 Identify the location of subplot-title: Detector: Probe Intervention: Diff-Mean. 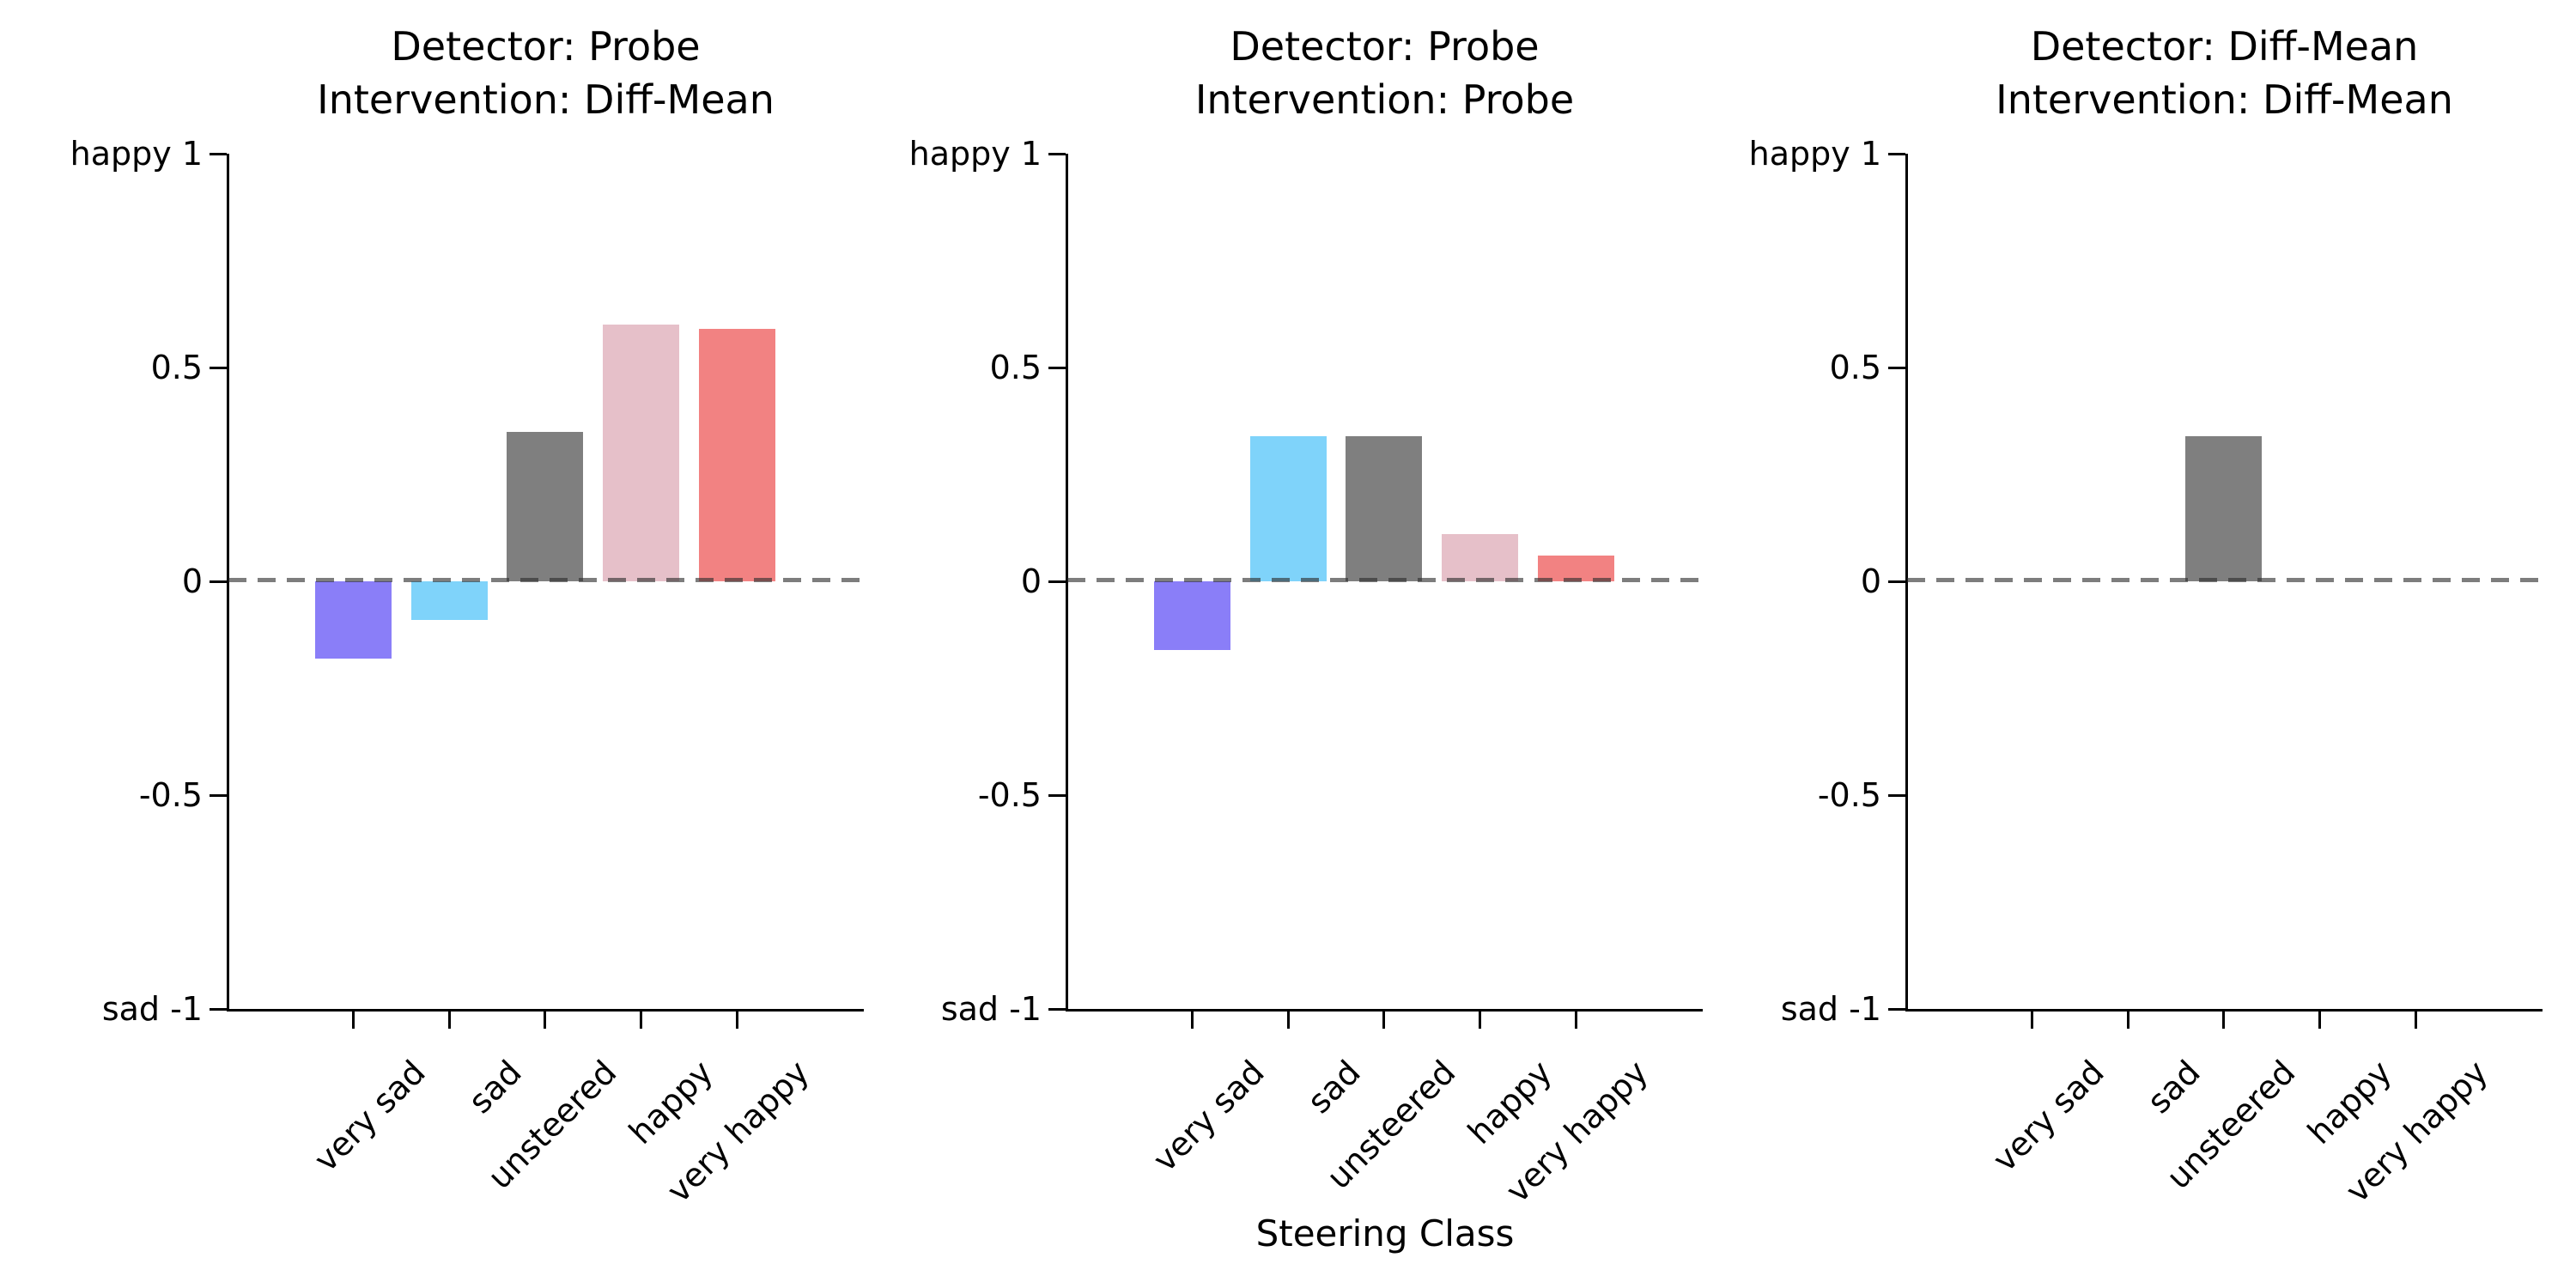
(545, 73).